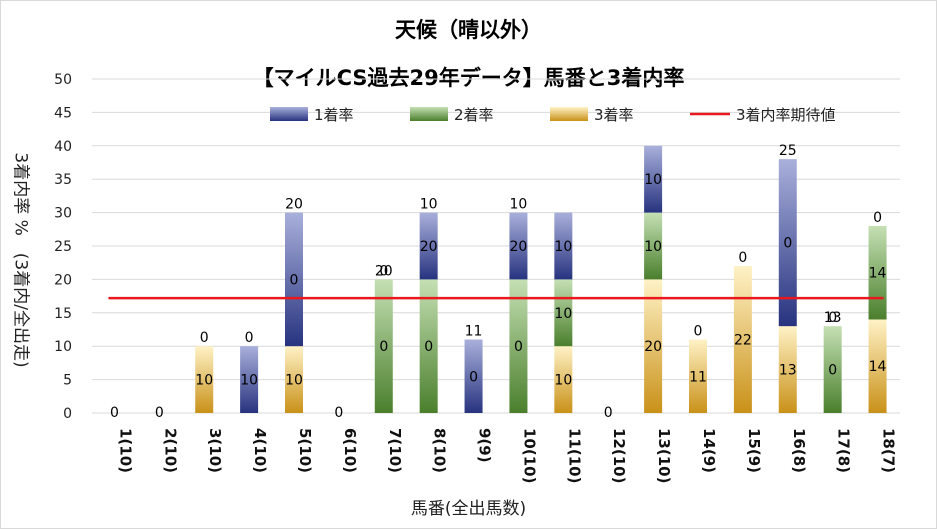  What do you see at coordinates (63, 247) in the screenshot?
I see `y-tick-label: 25` at bounding box center [63, 247].